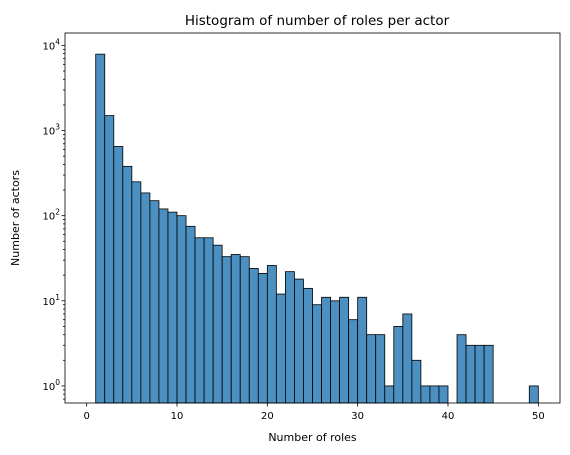 The width and height of the screenshot is (570, 455). I want to click on y-tick-label: 10¹, so click(51, 300).